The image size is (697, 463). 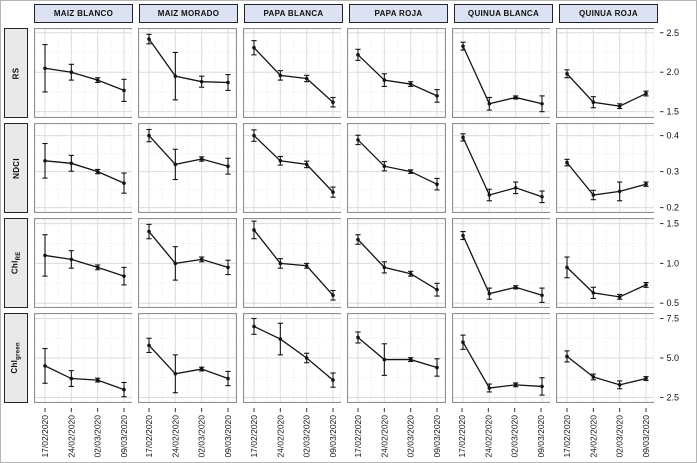 I want to click on y-axis-tick-label: 0.4, so click(x=673, y=136).